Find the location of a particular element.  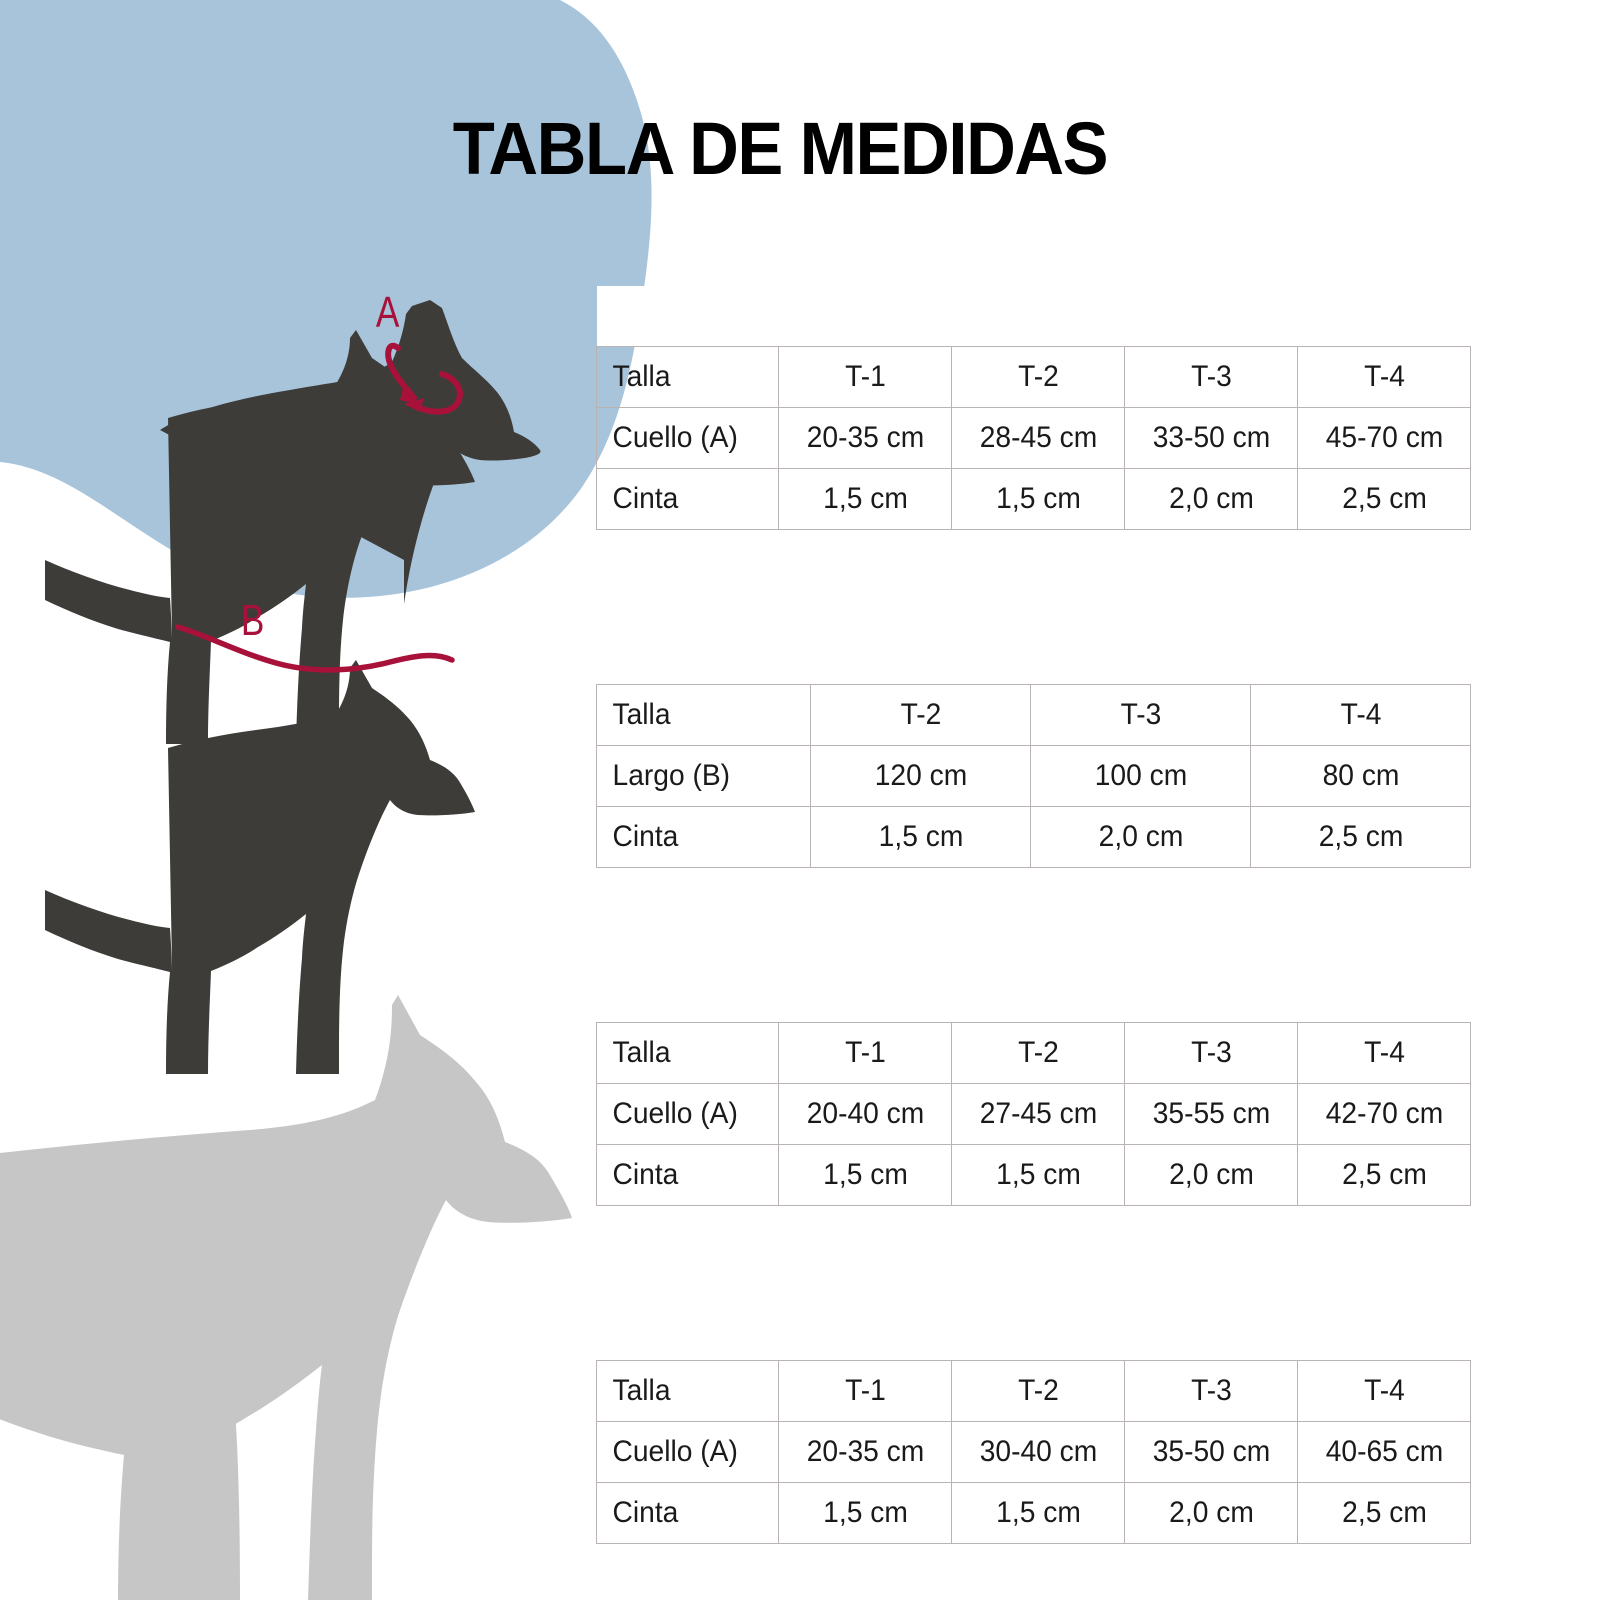

table-cell: 42-70 cm is located at coordinates (1384, 1114).